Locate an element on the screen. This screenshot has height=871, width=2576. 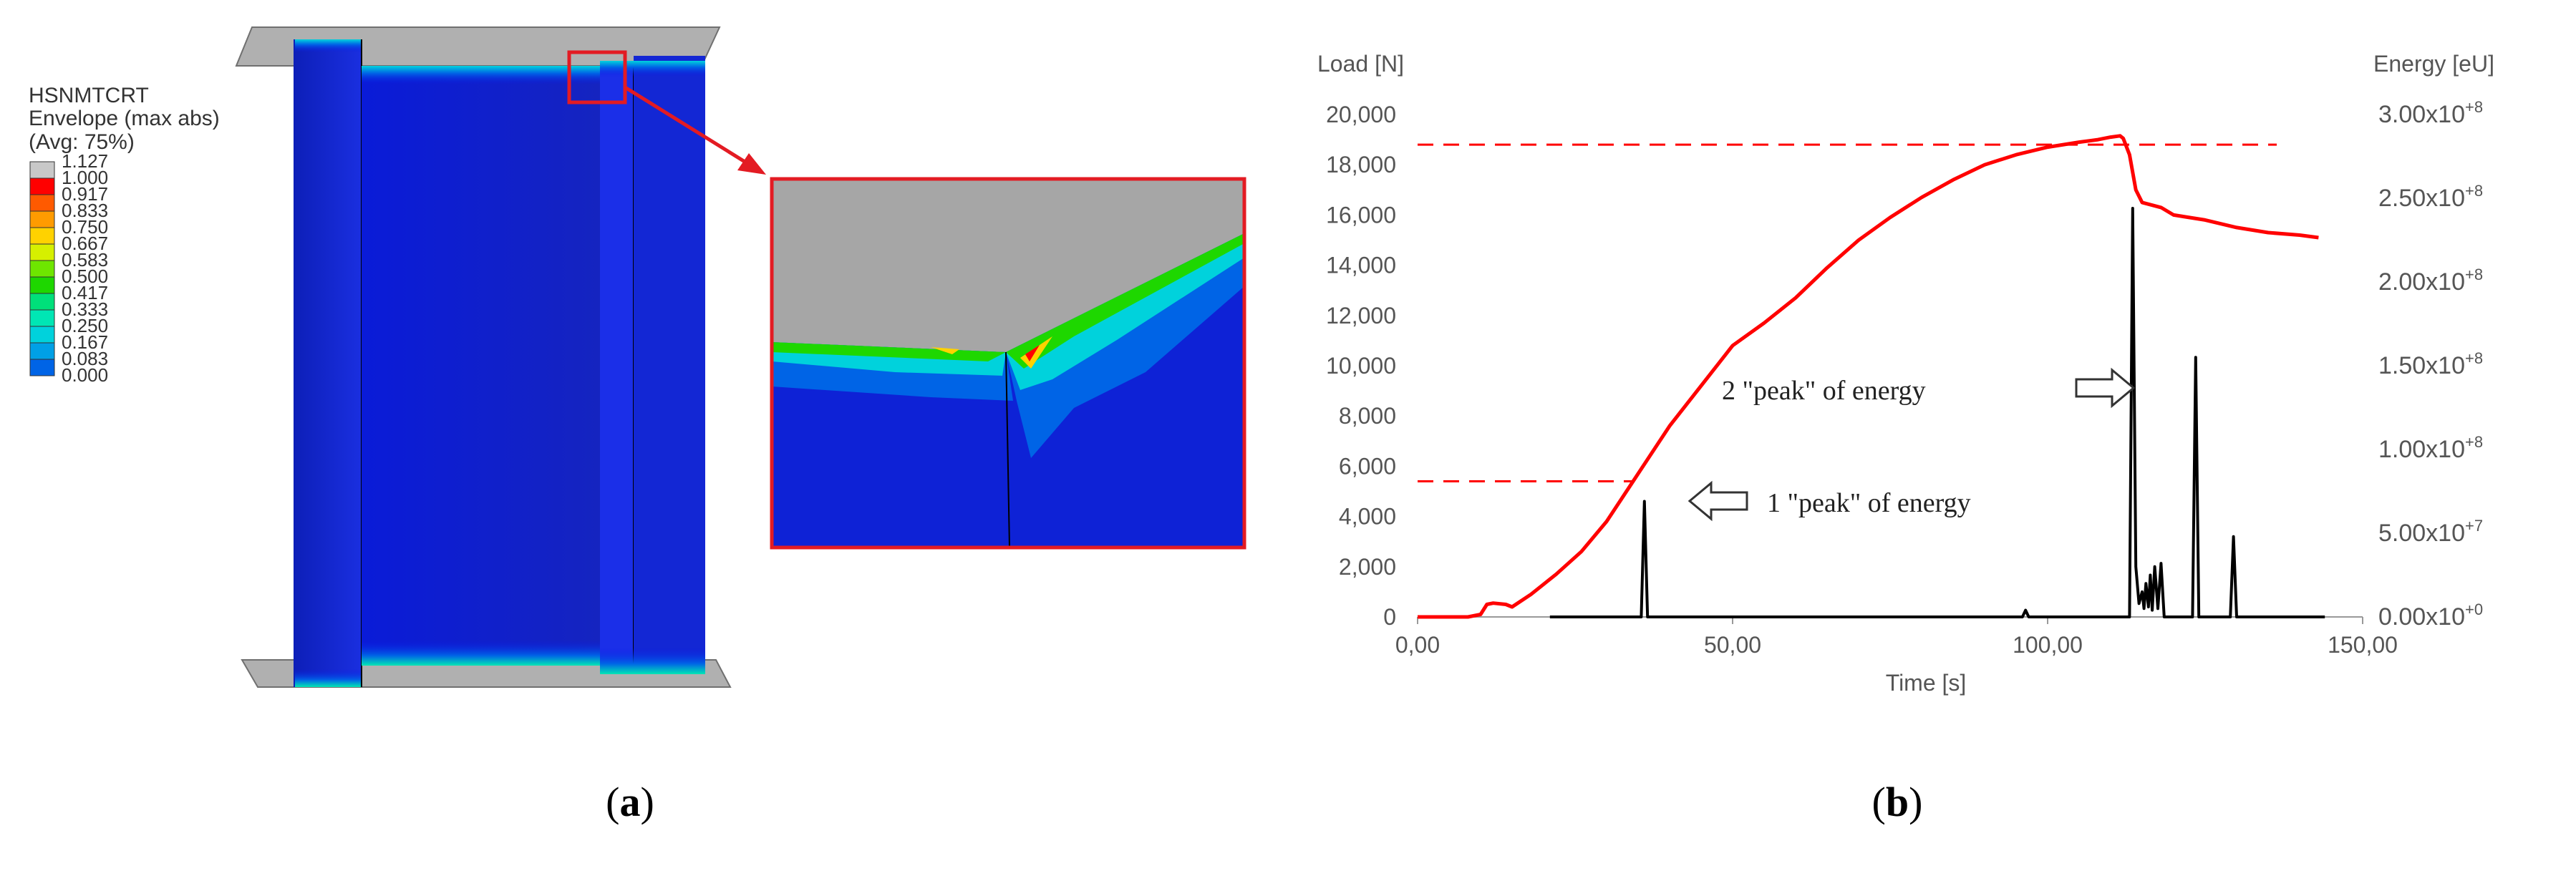
legend-title-line-1: HSNMTCRT is located at coordinates (89, 95).